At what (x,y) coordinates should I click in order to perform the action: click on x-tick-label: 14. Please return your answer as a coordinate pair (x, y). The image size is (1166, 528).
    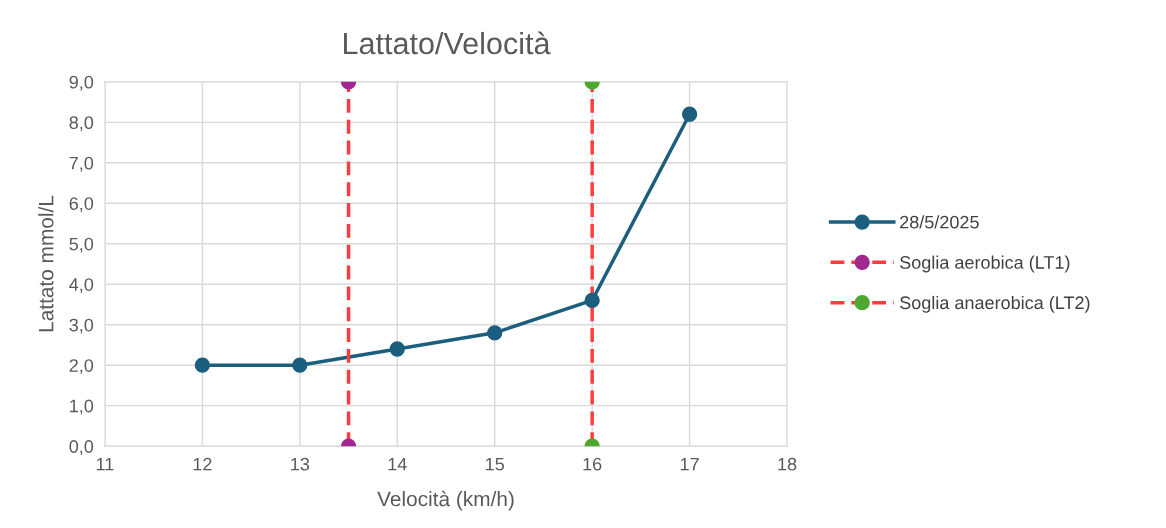
    Looking at the image, I should click on (397, 464).